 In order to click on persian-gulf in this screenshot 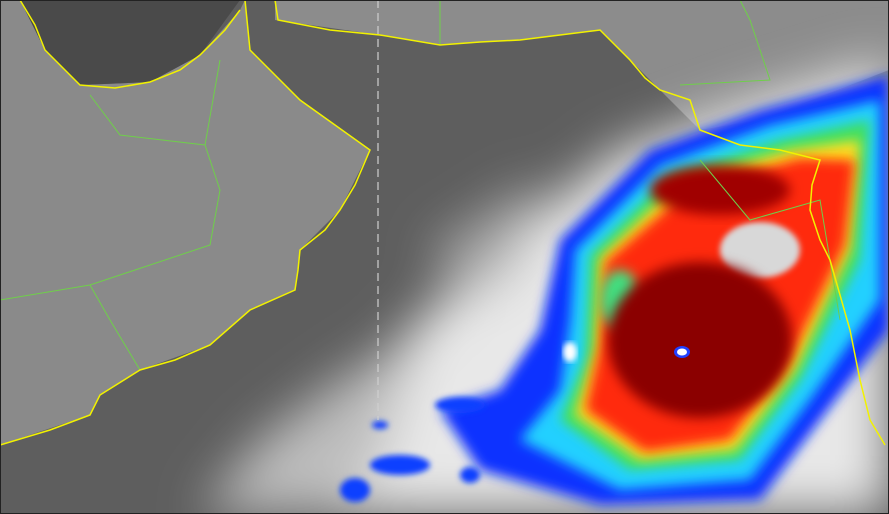, I will do `click(130, 42)`.